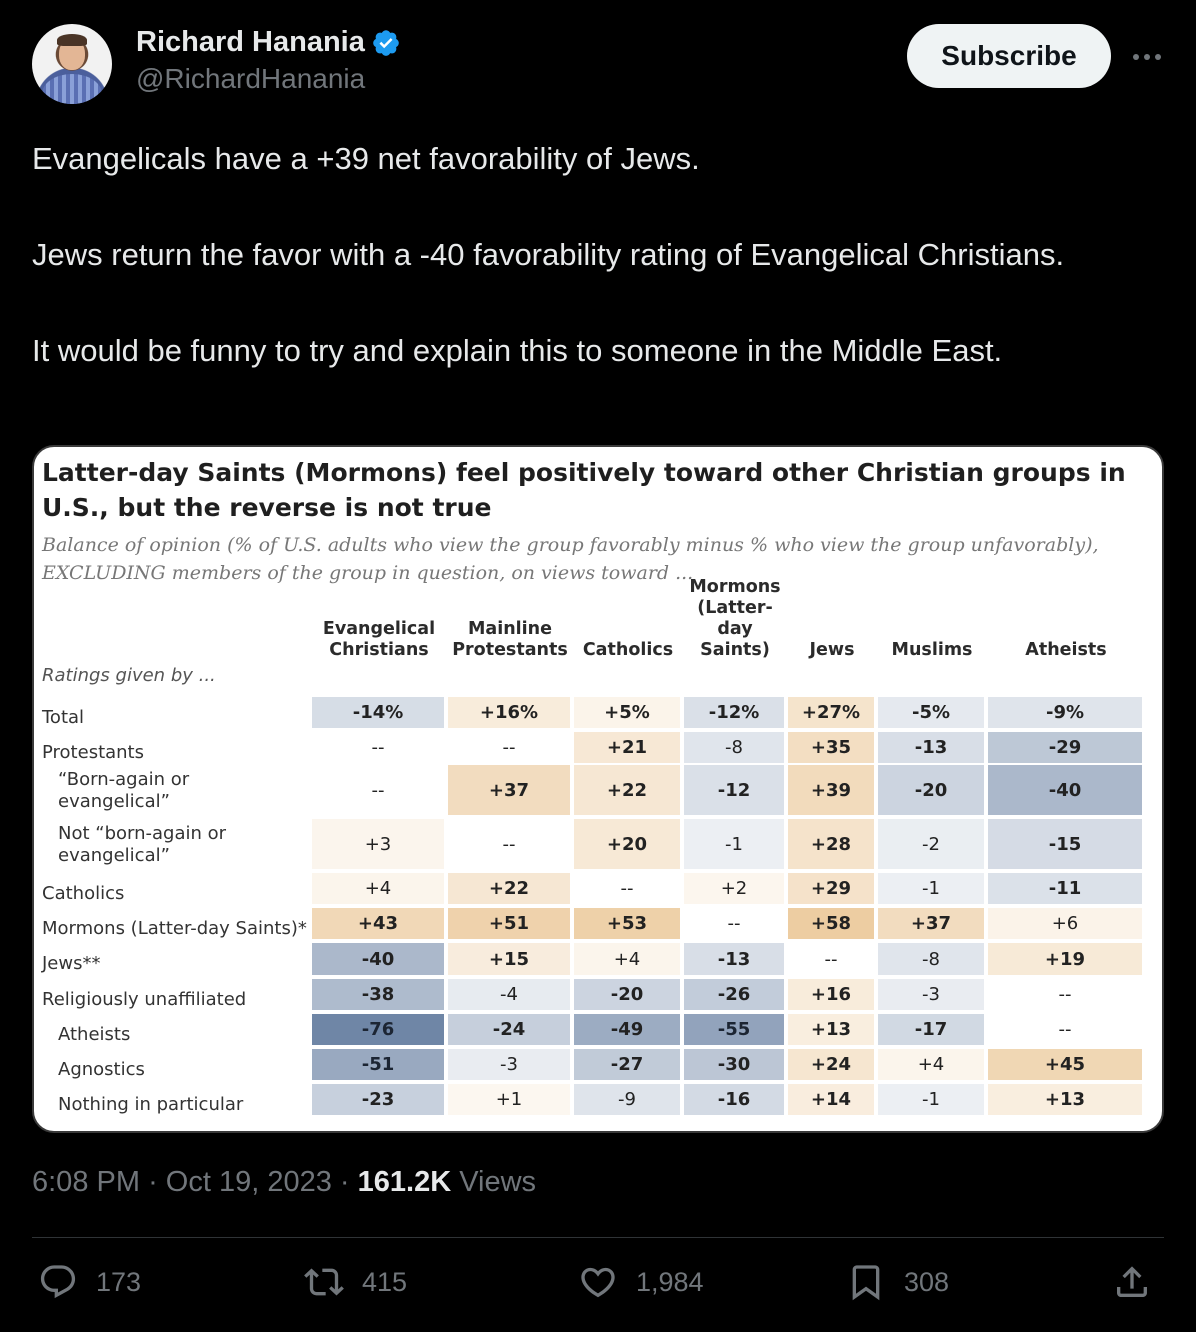 The height and width of the screenshot is (1332, 1196). Describe the element at coordinates (268, 60) in the screenshot. I see `author-block: Richard Hanania @RichardHanania` at that location.